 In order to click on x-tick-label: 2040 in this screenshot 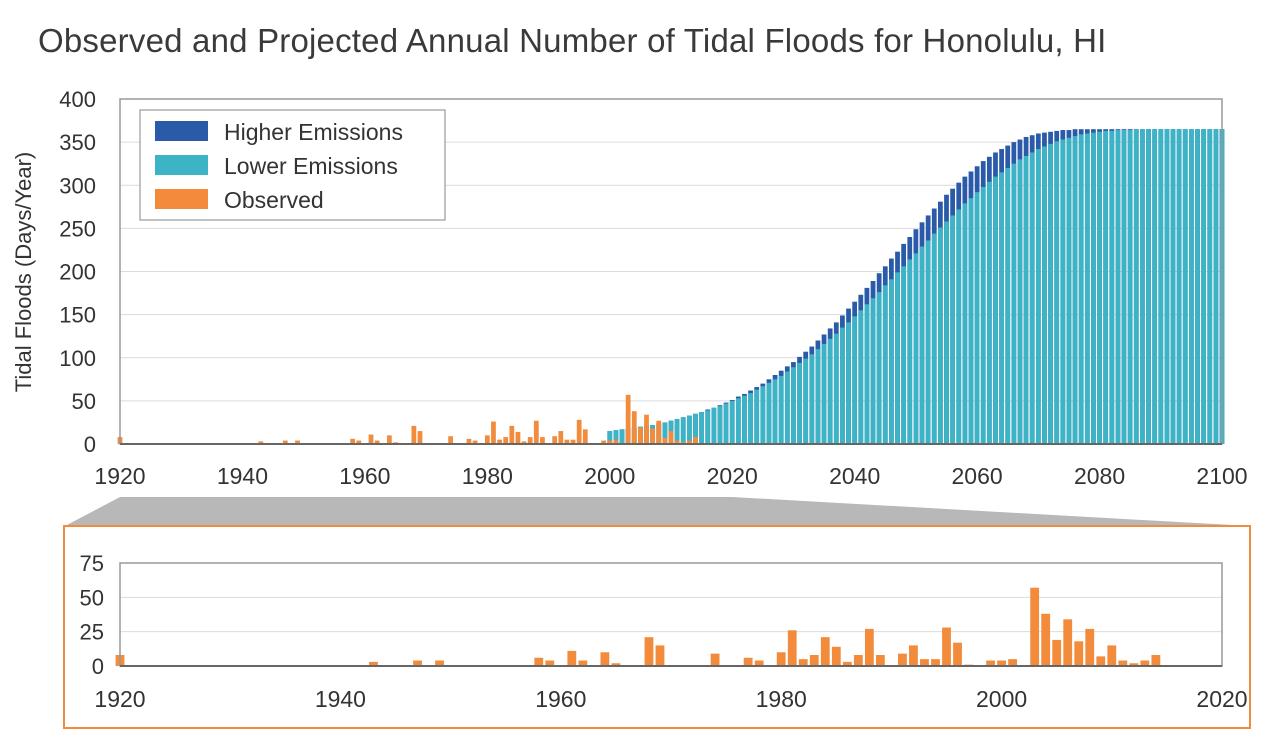, I will do `click(854, 476)`.